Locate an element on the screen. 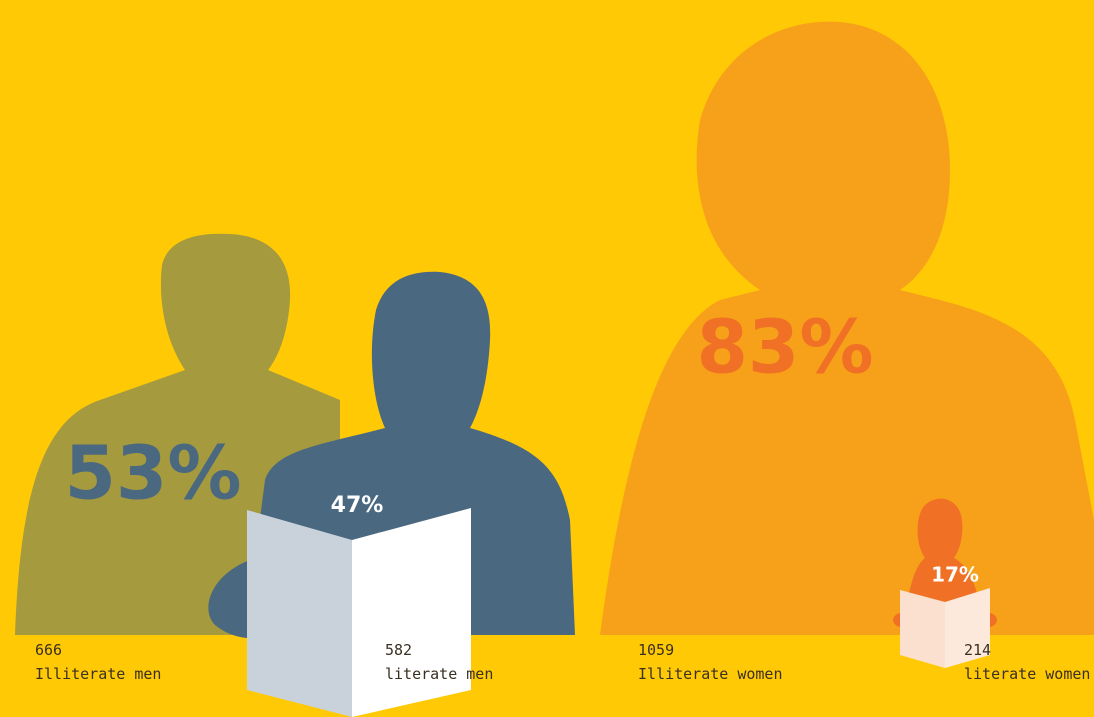 This screenshot has height=717, width=1094. group-label: Illiterate men is located at coordinates (98, 674).